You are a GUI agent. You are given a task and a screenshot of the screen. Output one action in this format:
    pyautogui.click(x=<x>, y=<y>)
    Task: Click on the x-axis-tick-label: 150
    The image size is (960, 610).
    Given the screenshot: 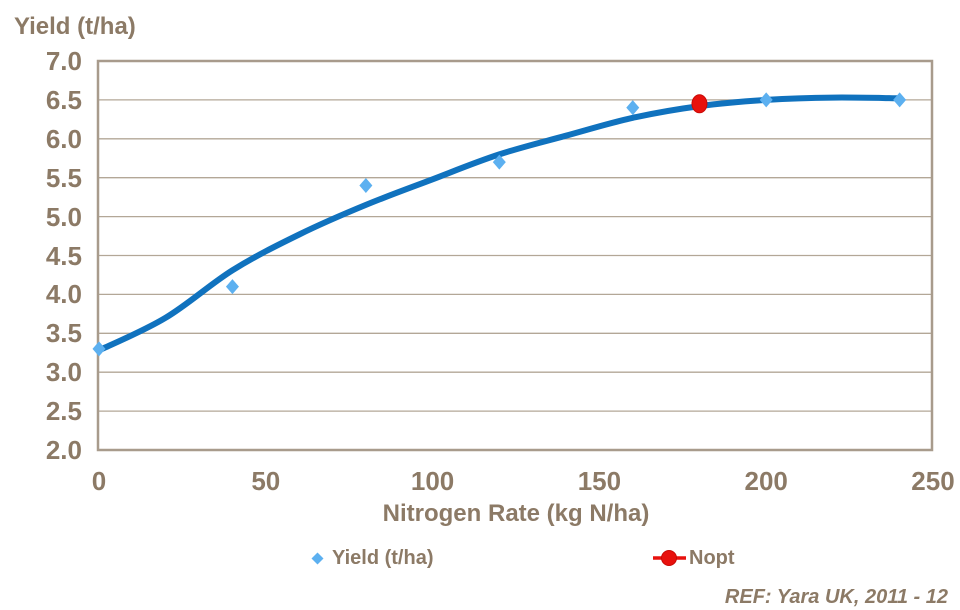 What is the action you would take?
    pyautogui.click(x=599, y=481)
    